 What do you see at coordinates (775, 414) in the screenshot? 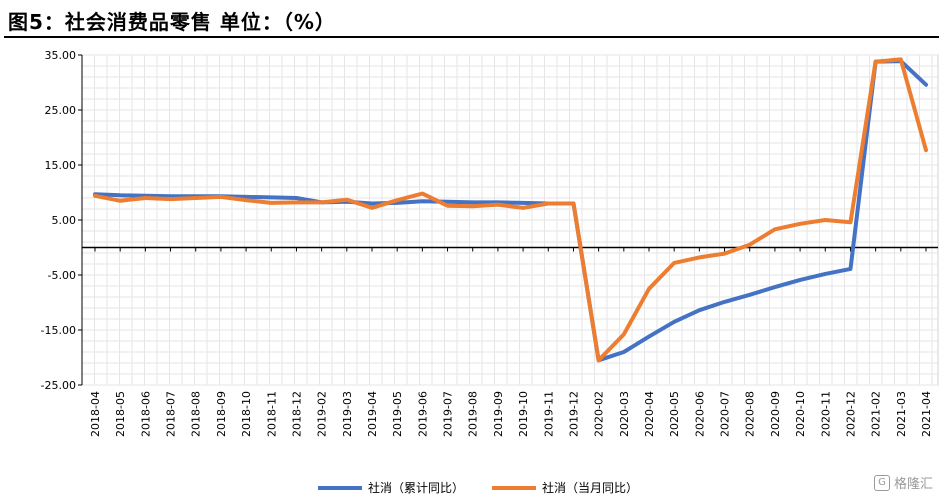
I see `x-tick-label: 2020-09` at bounding box center [775, 414].